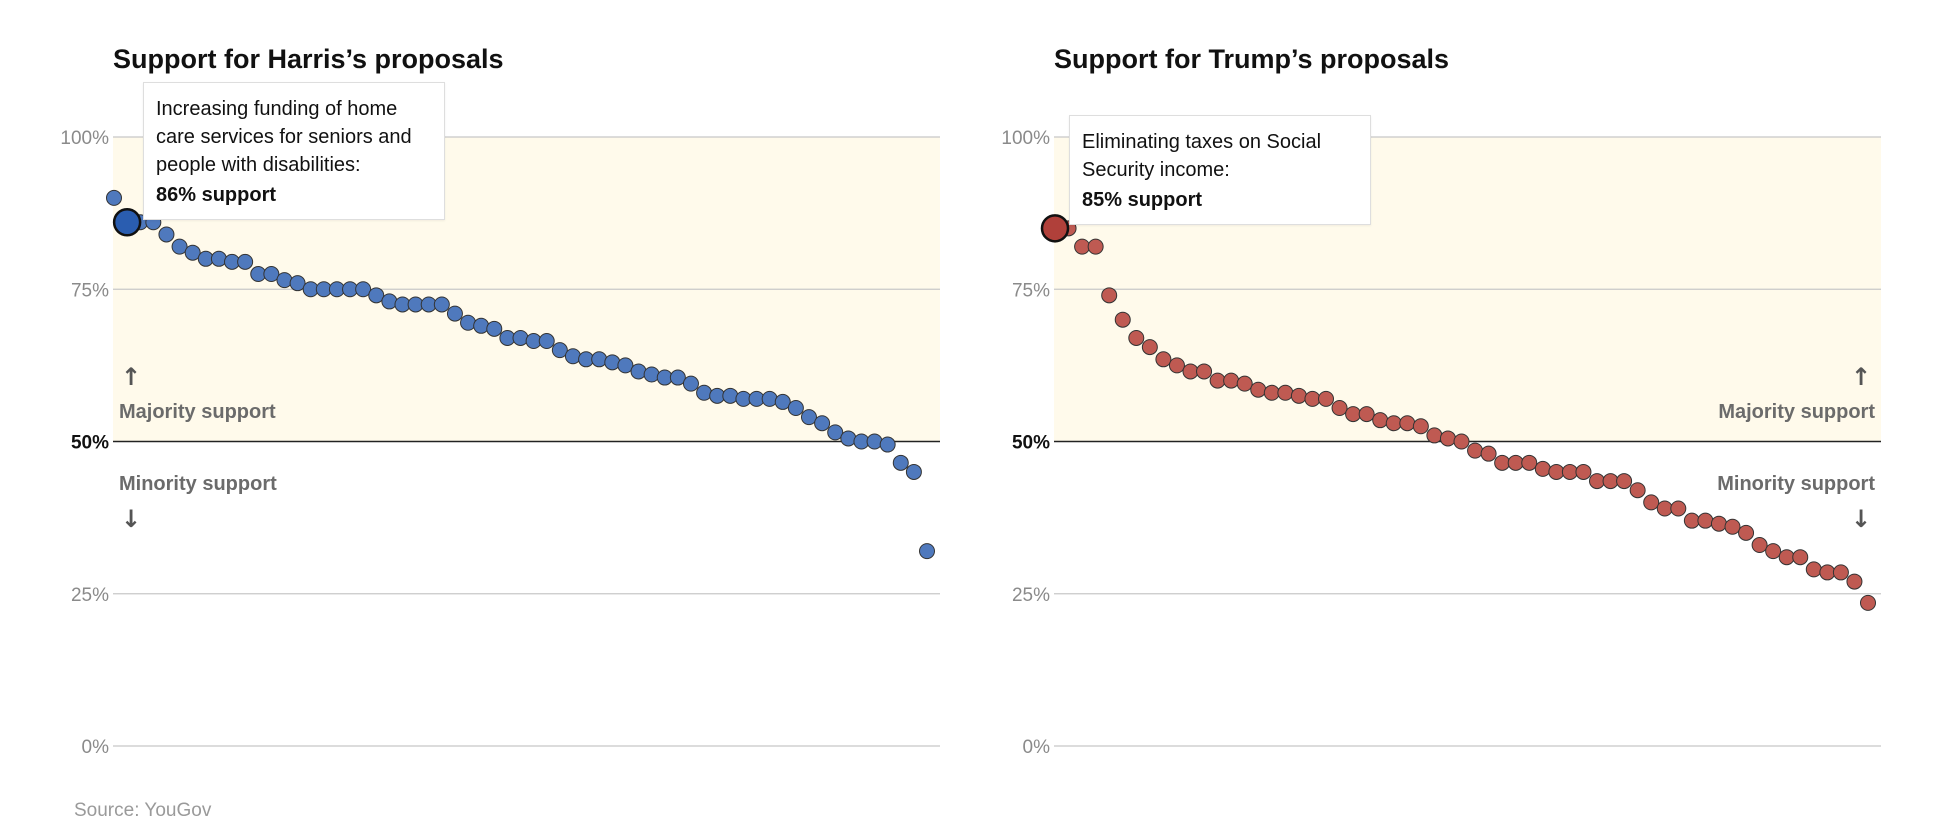  I want to click on source-note: Source: YouGov, so click(143, 810).